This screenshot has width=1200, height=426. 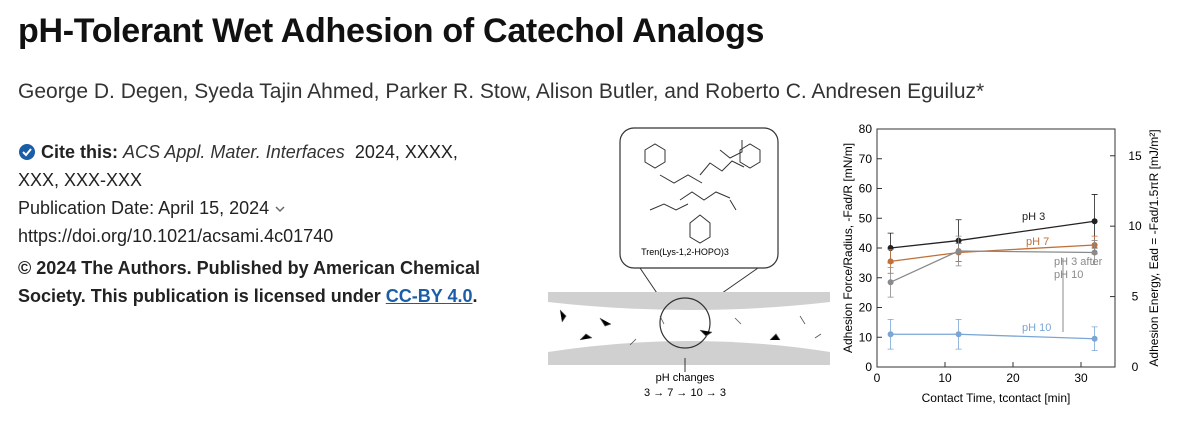 What do you see at coordinates (866, 248) in the screenshot?
I see `y-tick-label: 40` at bounding box center [866, 248].